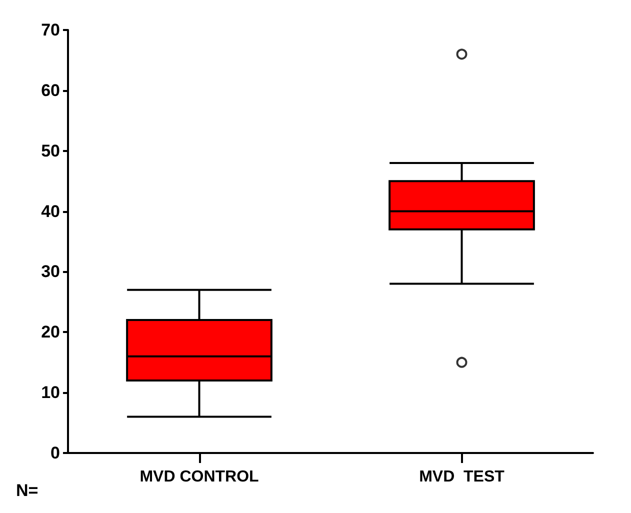 The height and width of the screenshot is (513, 631). I want to click on text: N=, so click(27, 490).